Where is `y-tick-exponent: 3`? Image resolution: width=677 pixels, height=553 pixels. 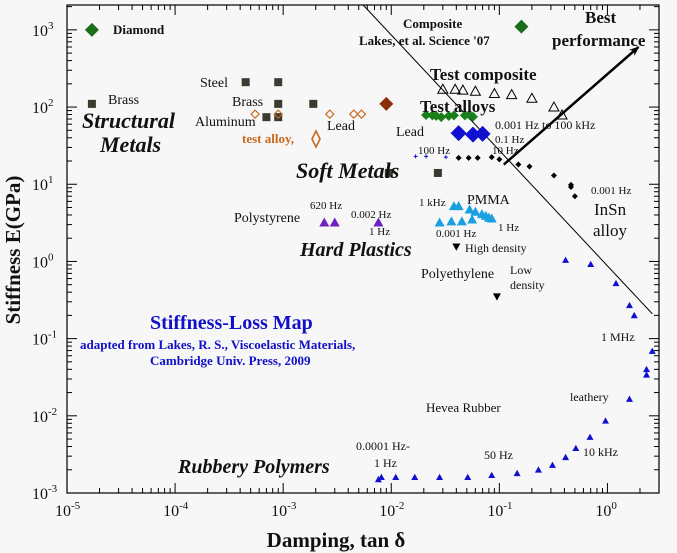 y-tick-exponent: 3 is located at coordinates (51, 26).